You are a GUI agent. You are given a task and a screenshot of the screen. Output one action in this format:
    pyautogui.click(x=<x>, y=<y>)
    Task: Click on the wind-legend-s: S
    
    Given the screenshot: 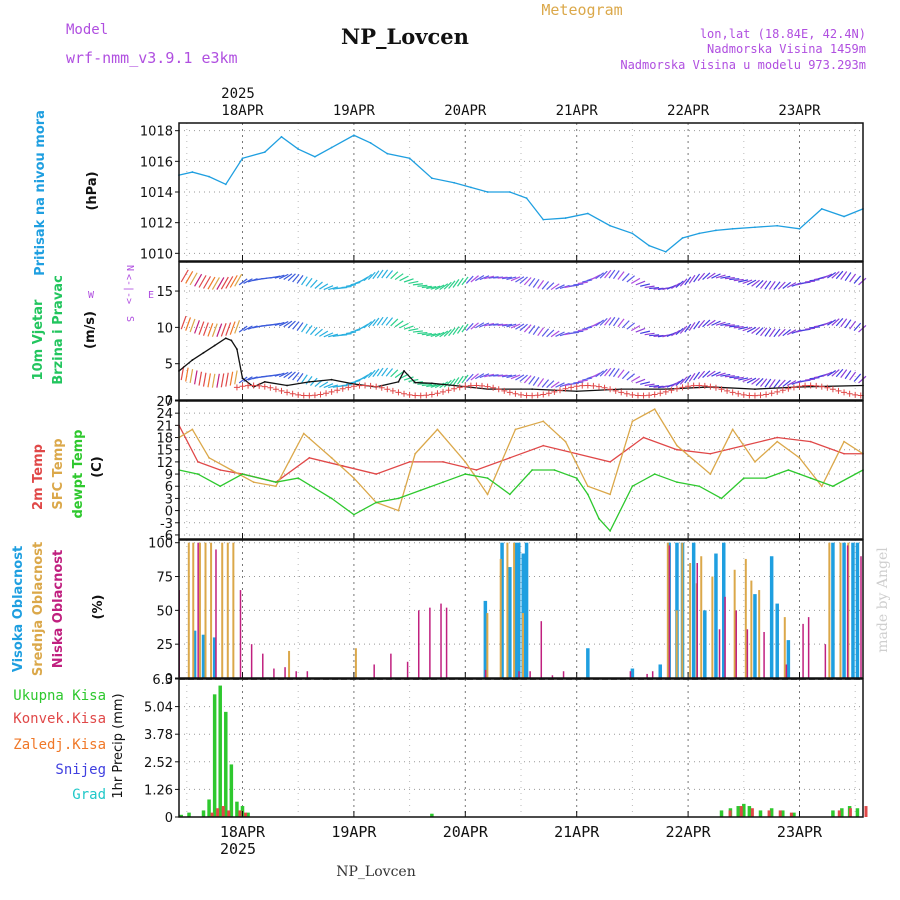 What is the action you would take?
    pyautogui.click(x=129, y=319)
    